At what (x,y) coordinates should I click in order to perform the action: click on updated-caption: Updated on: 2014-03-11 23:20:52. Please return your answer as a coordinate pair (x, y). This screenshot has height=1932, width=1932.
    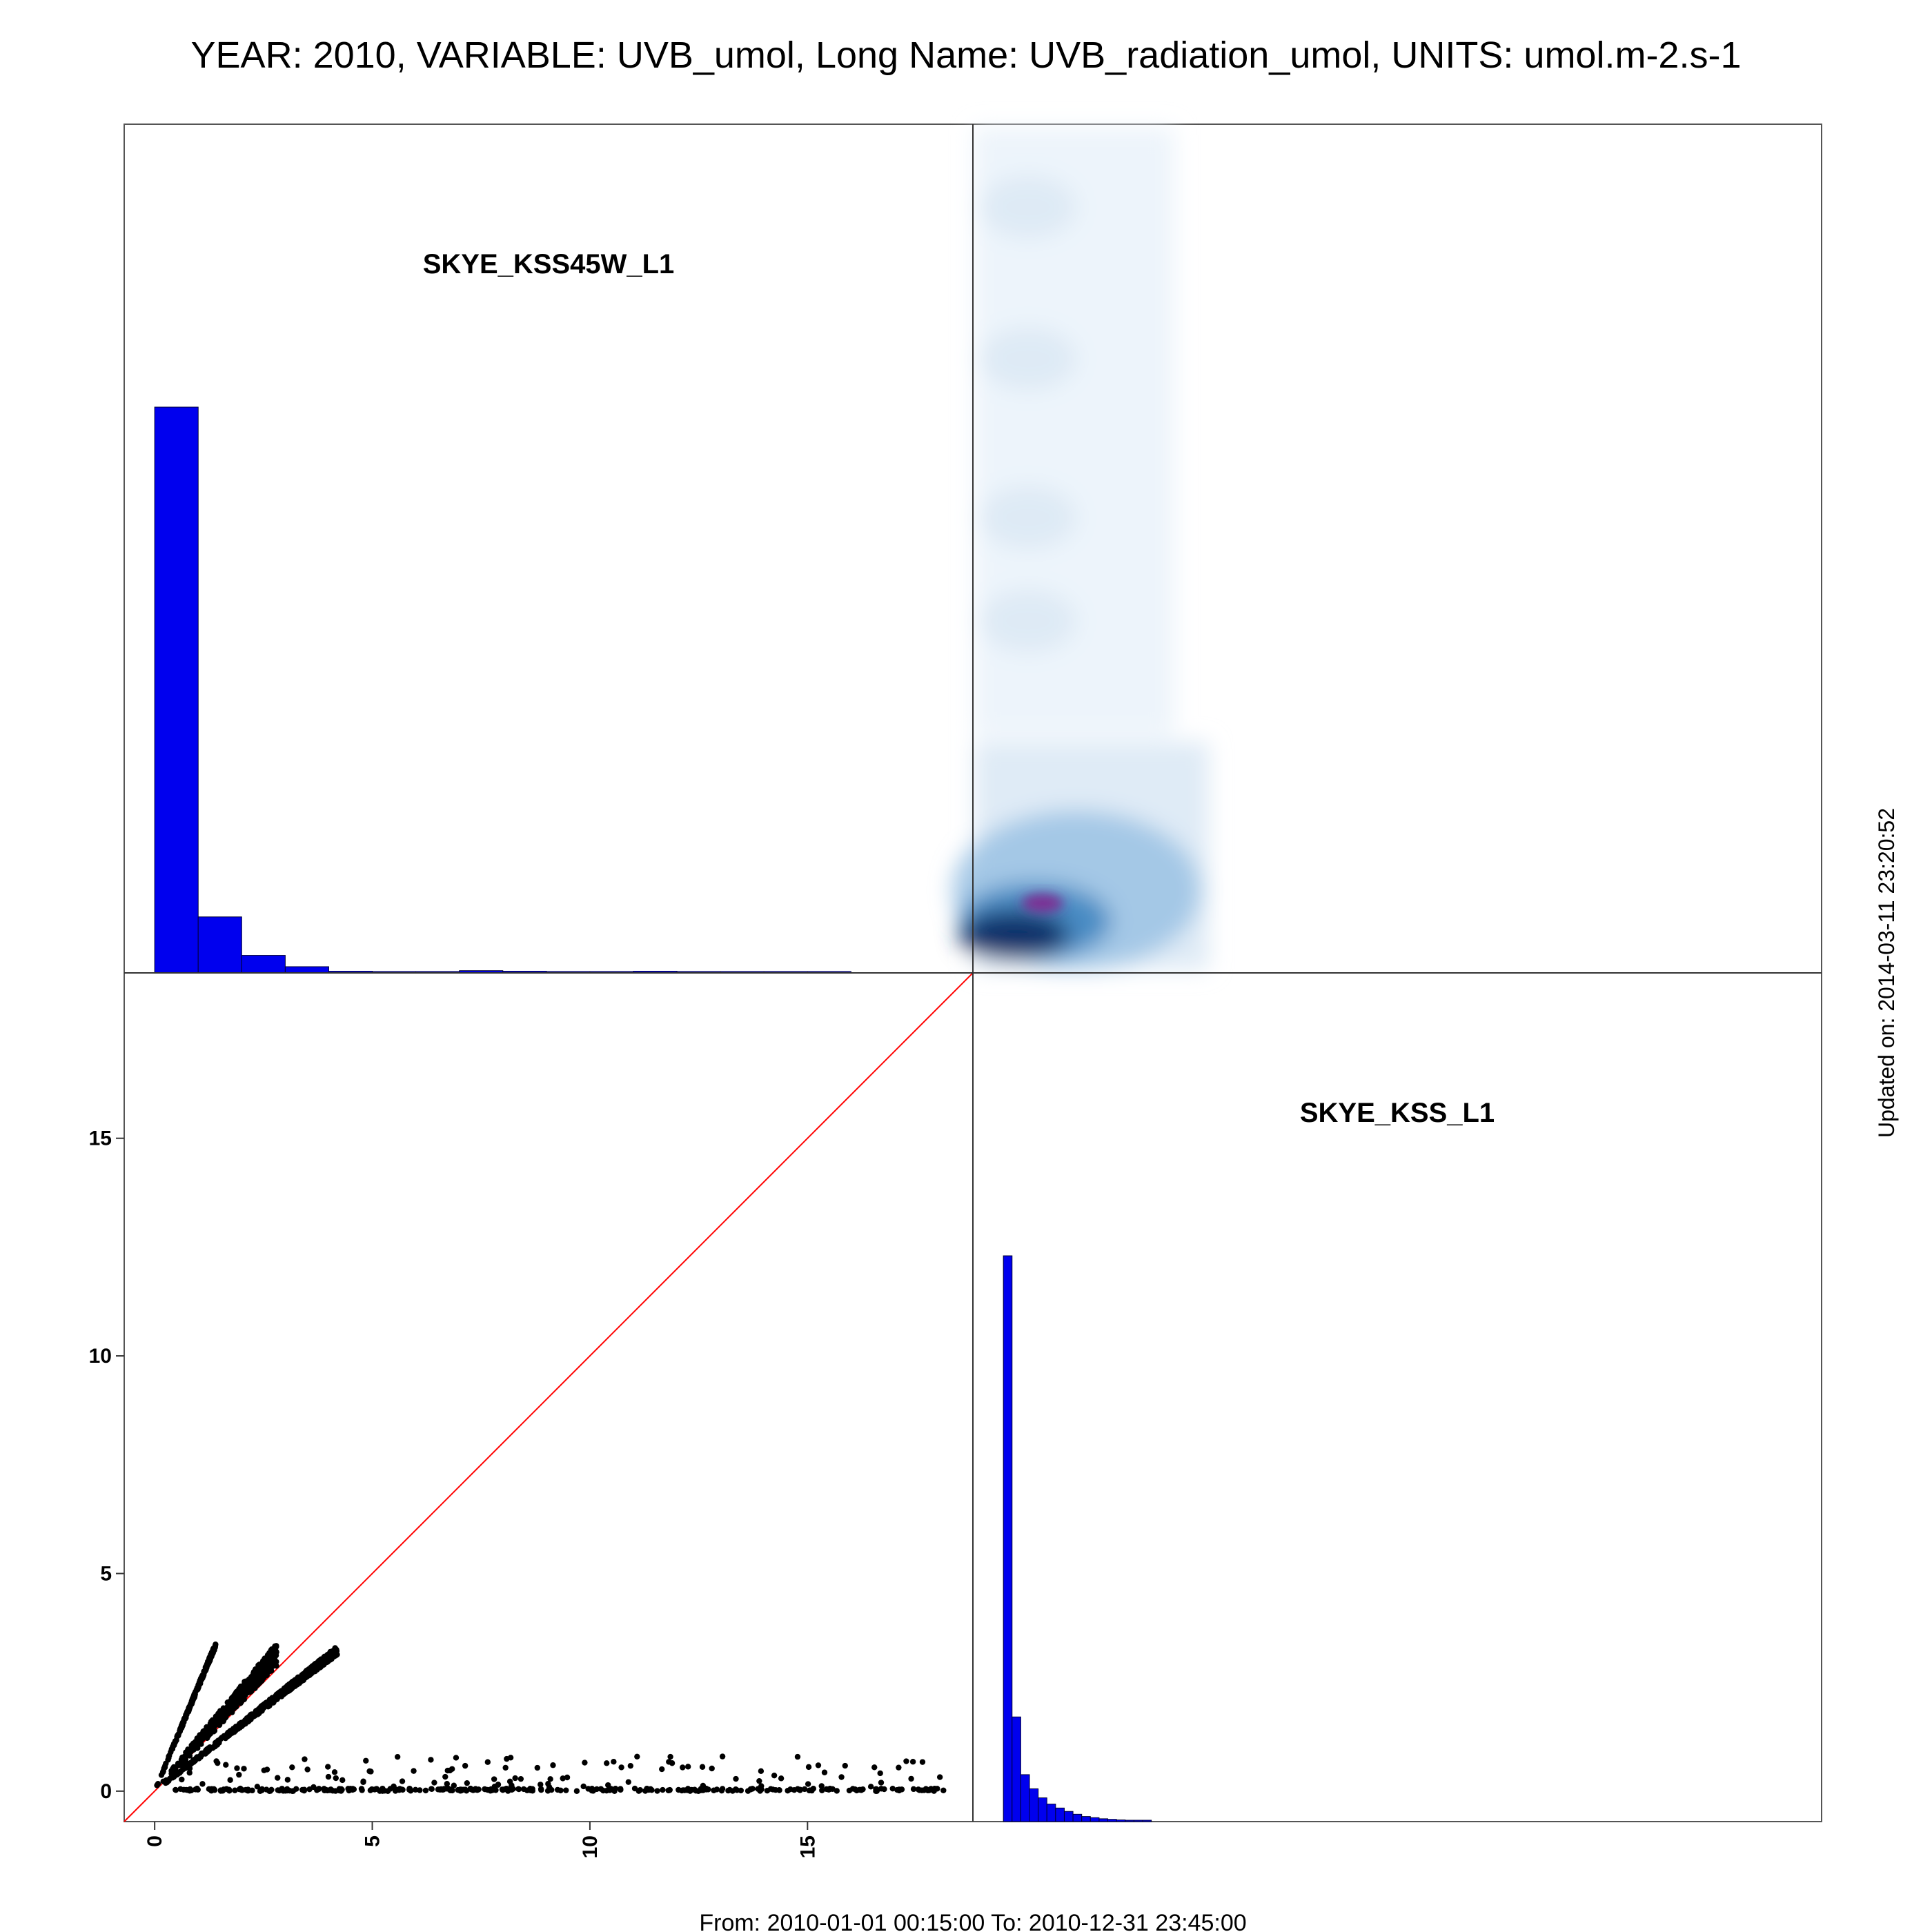
    Looking at the image, I should click on (1886, 973).